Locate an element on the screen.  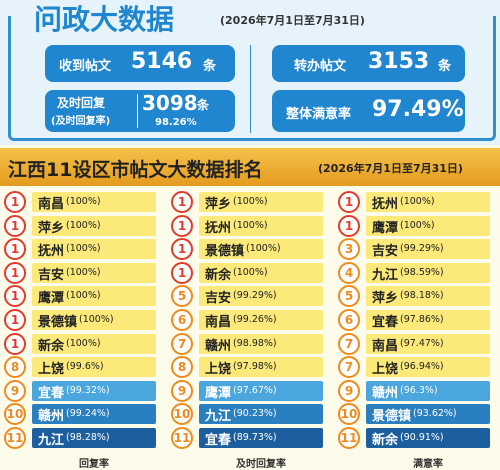
city: 南昌 is located at coordinates (385, 346).